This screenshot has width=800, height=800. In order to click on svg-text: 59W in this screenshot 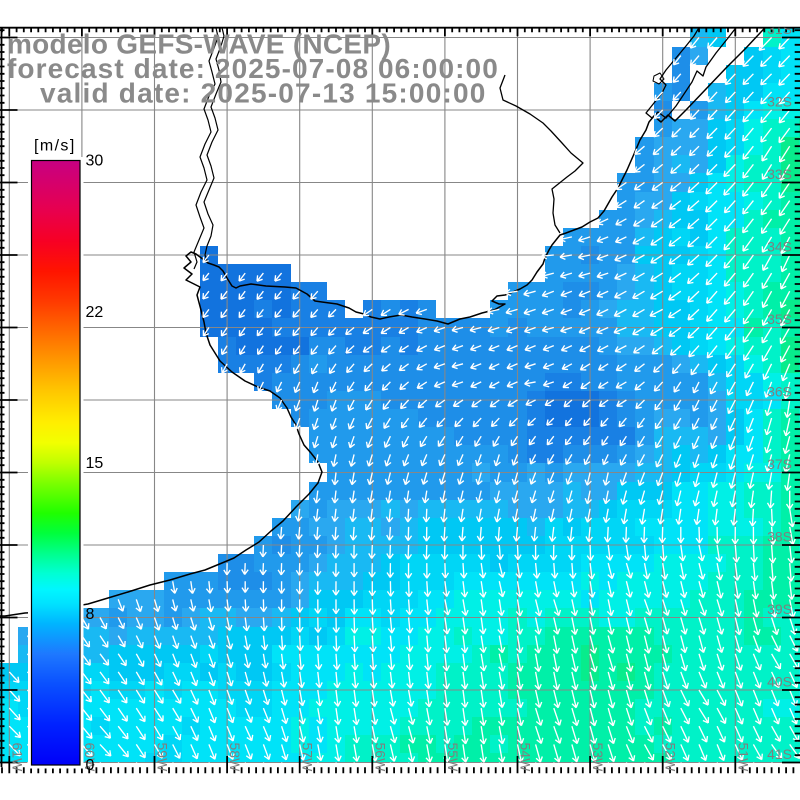, I will do `click(163, 758)`.